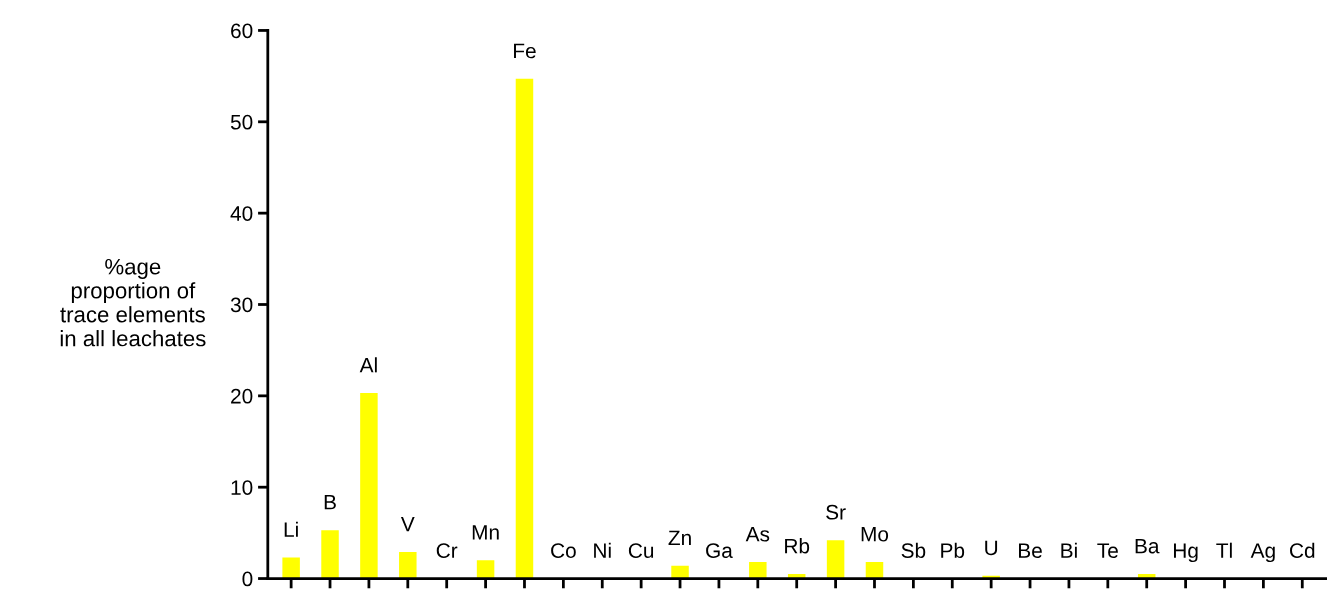  I want to click on y-axis-title: %age proportion of trace elements in all leachates, so click(133, 302).